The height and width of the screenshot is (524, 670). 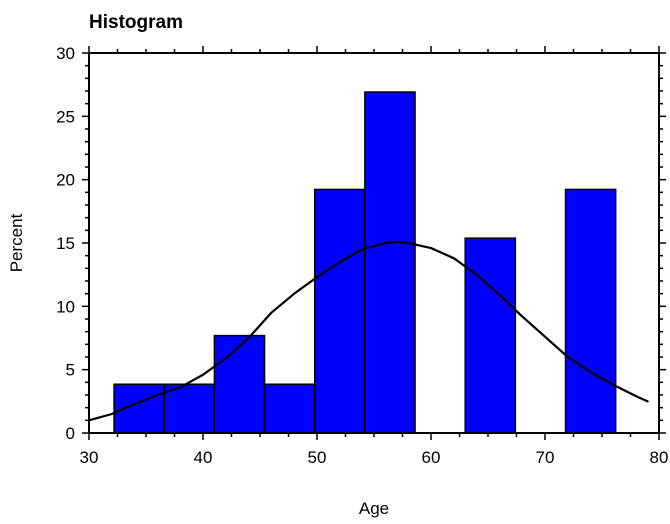 What do you see at coordinates (70, 370) in the screenshot?
I see `y-tick-label: 5` at bounding box center [70, 370].